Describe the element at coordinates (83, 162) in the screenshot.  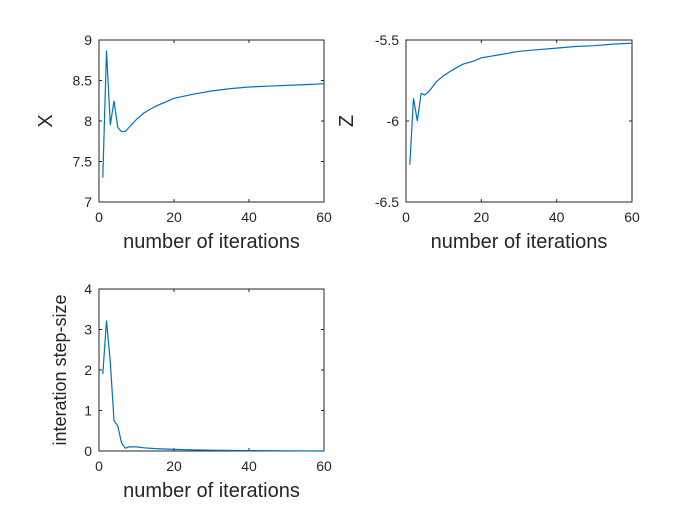
I see `y-tick-label: 7.5` at that location.